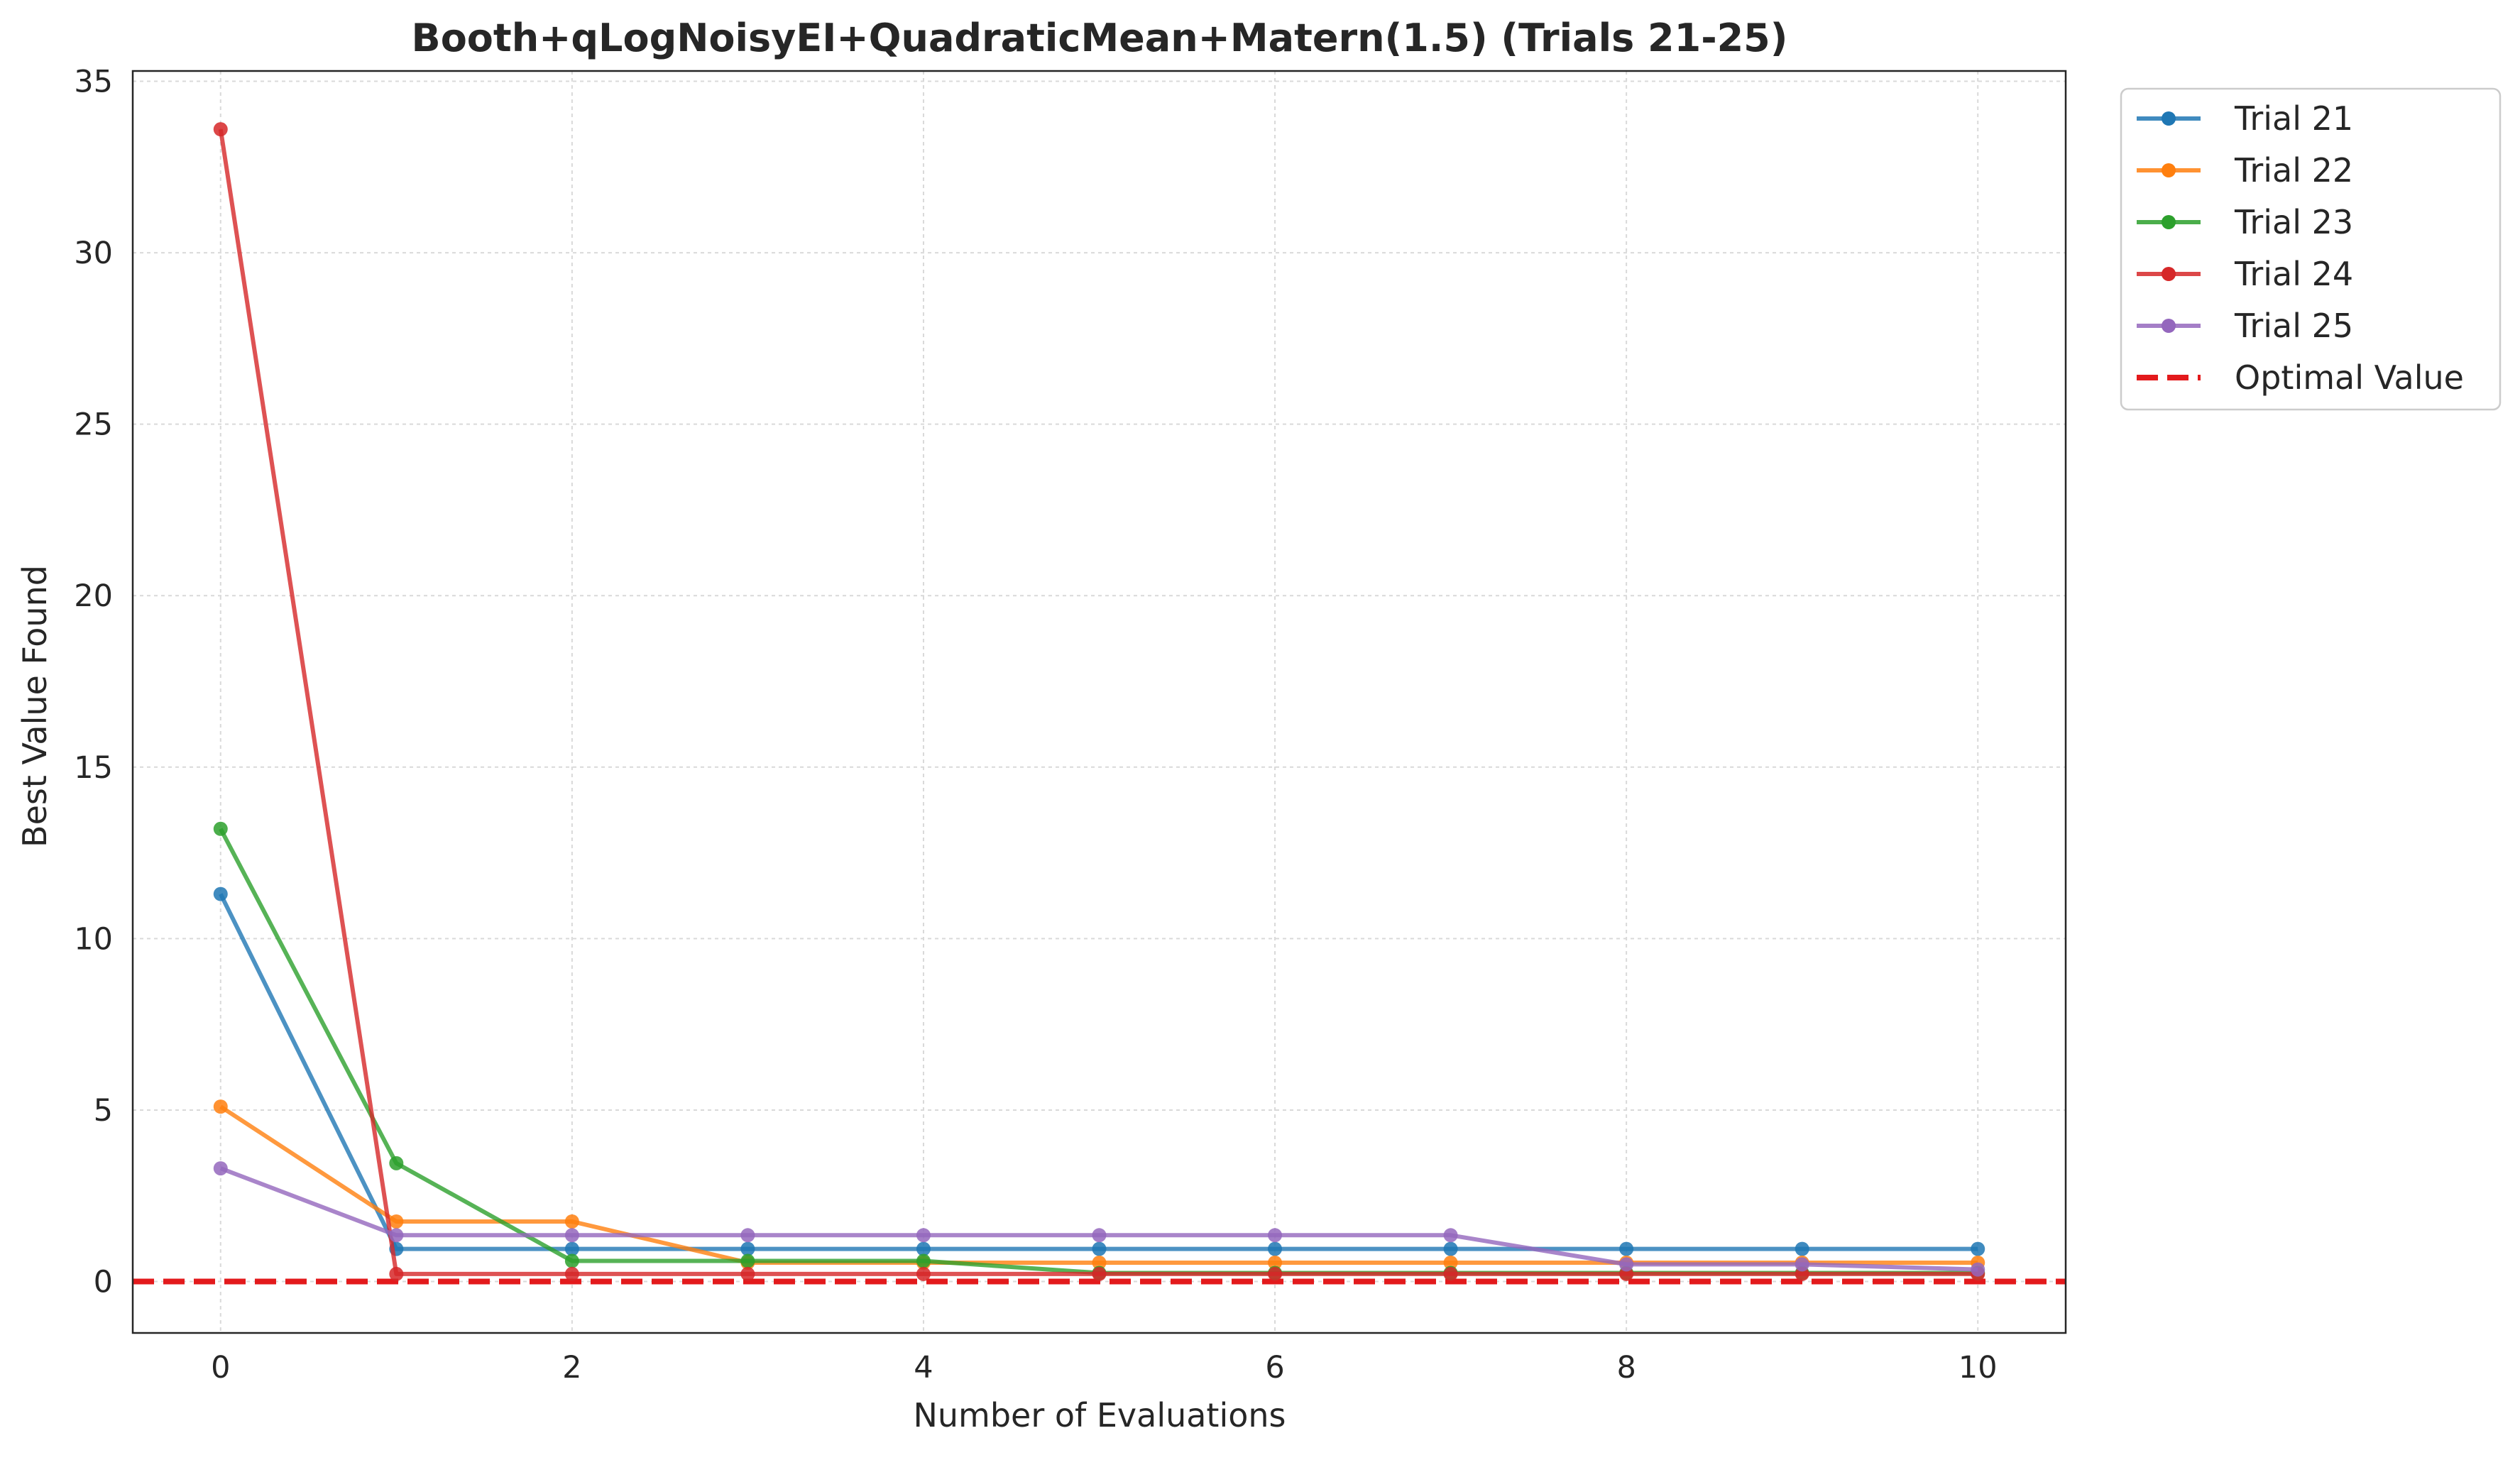 The image size is (2520, 1460). What do you see at coordinates (94, 768) in the screenshot?
I see `y-tick-label: 15` at bounding box center [94, 768].